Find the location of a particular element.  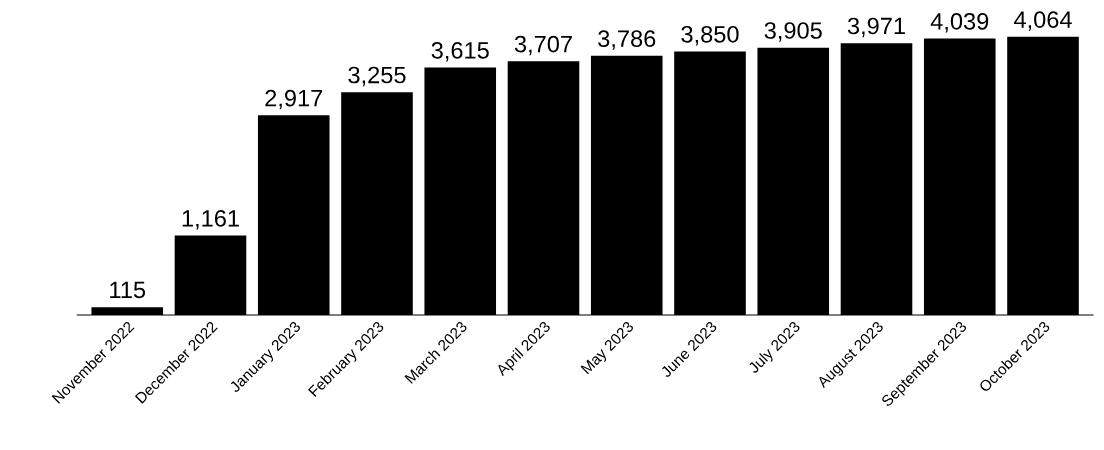

data-label: 3,850 is located at coordinates (710, 35).